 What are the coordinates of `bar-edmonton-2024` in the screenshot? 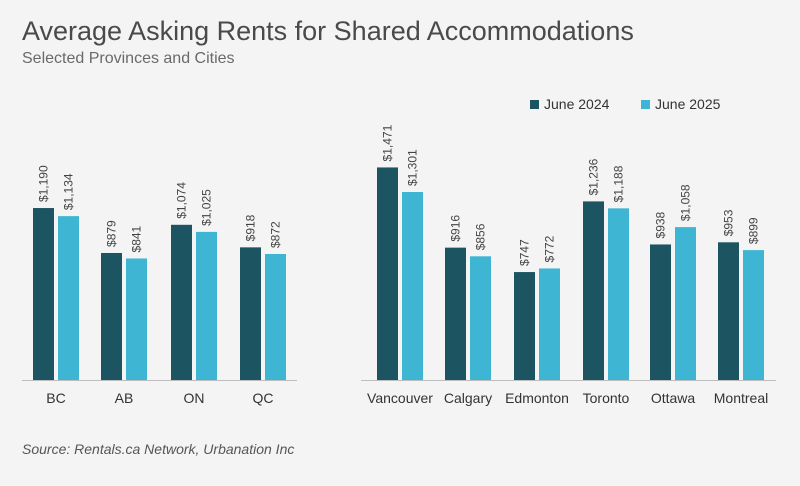 It's located at (524, 326).